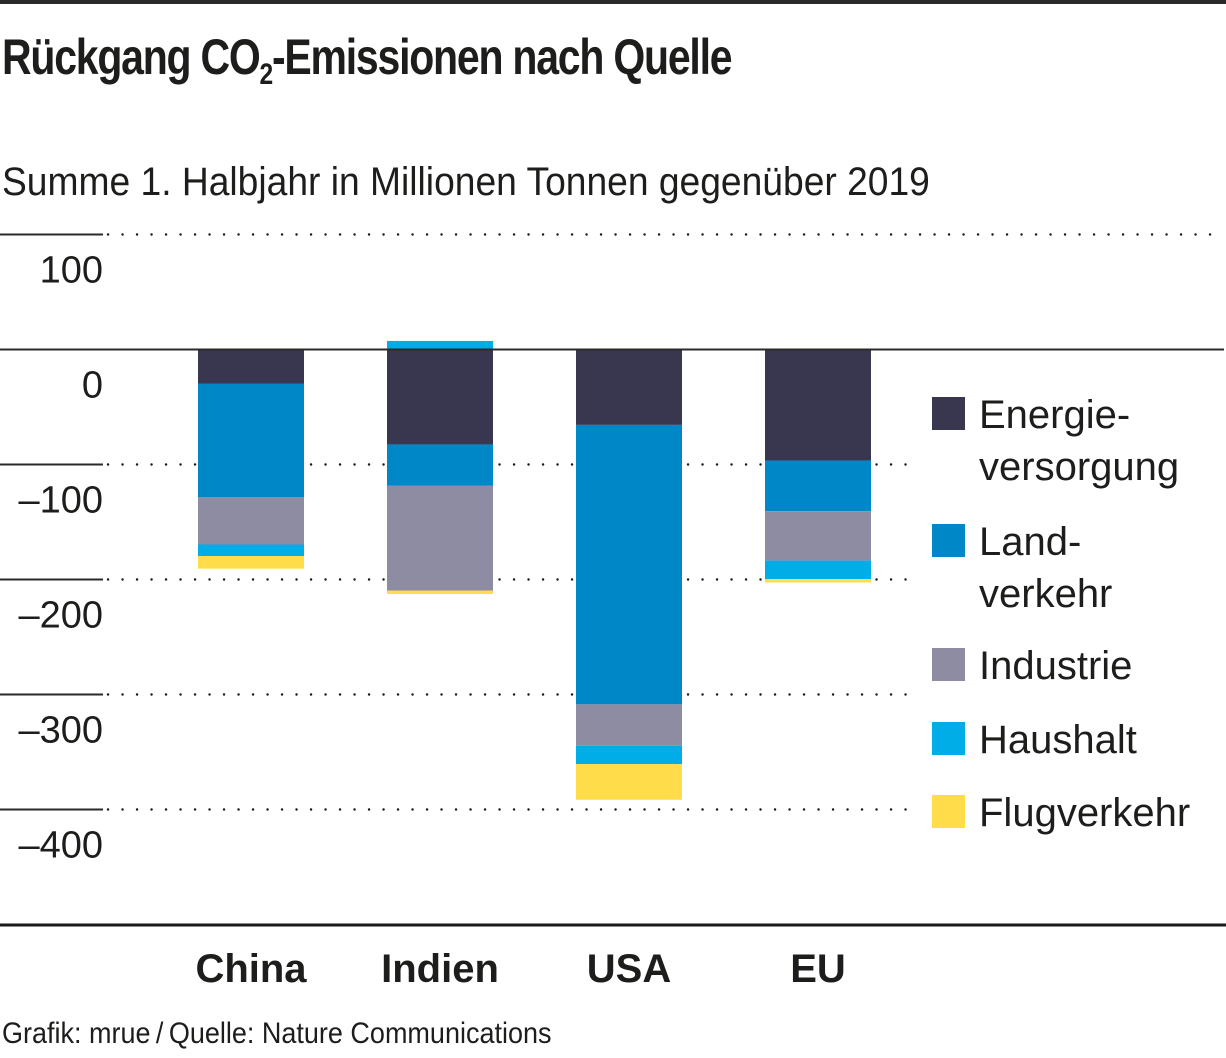 Image resolution: width=1226 pixels, height=1058 pixels. What do you see at coordinates (440, 538) in the screenshot?
I see `bar-segment-indien-industrie` at bounding box center [440, 538].